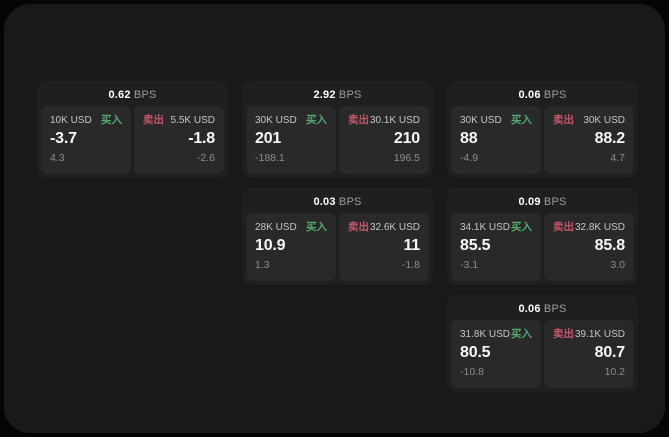 The image size is (669, 437). Describe the element at coordinates (270, 245) in the screenshot. I see `buy-price: 10.9` at that location.